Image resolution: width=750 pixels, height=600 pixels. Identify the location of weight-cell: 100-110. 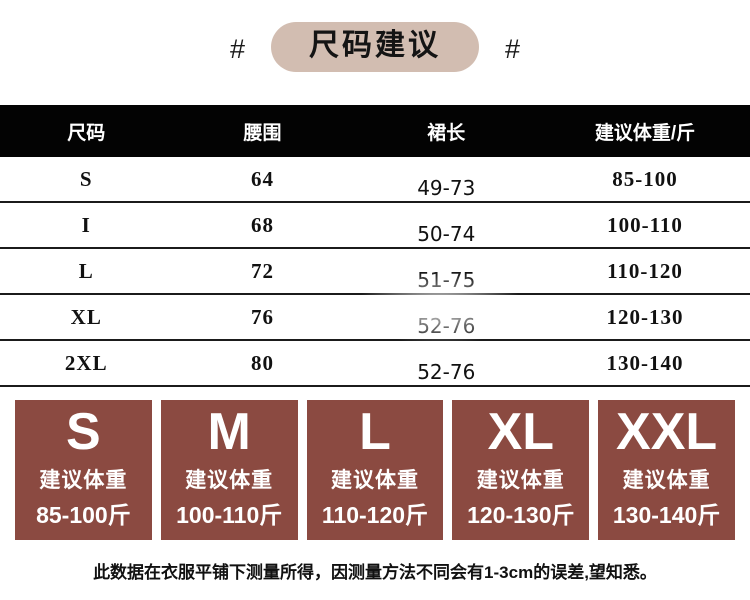
(645, 224).